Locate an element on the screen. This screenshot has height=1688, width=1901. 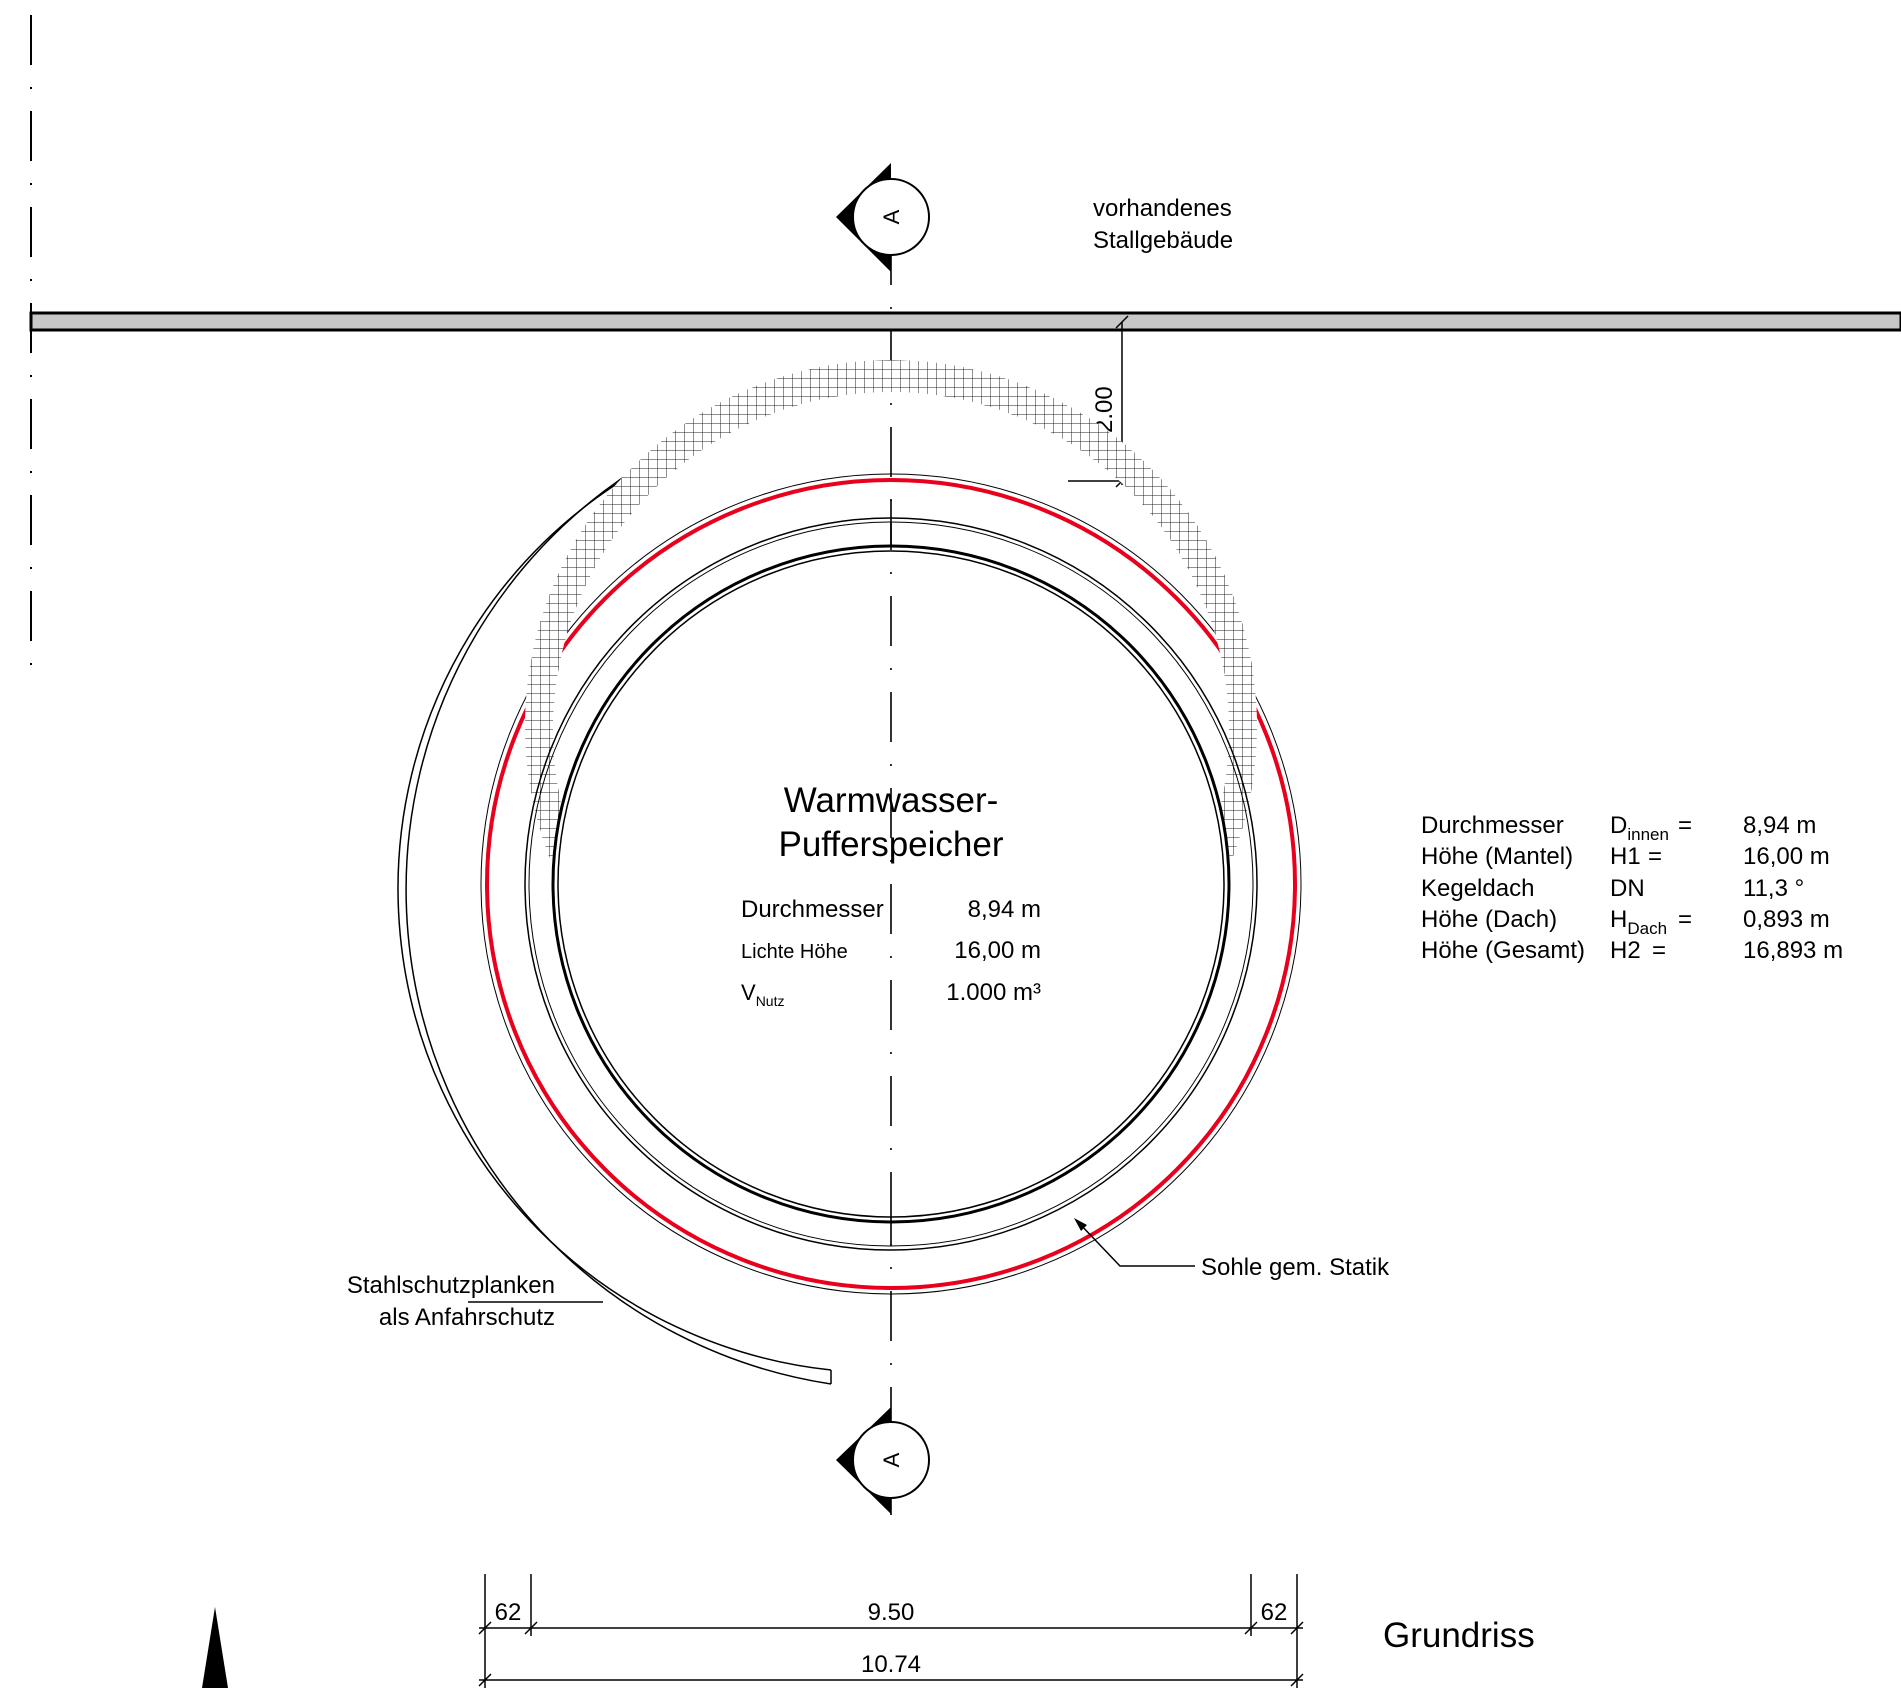
building-wall is located at coordinates (965, 321).